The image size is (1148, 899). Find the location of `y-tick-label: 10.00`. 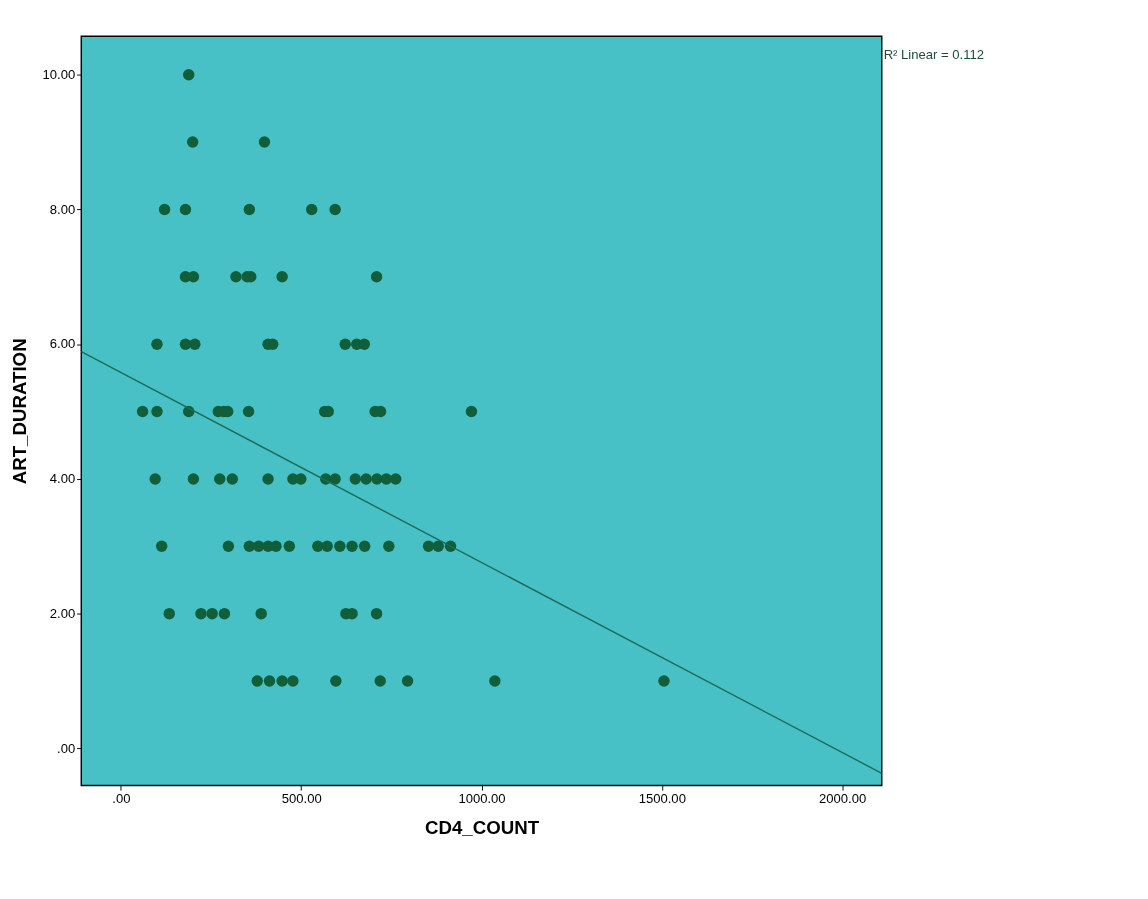

y-tick-label: 10.00 is located at coordinates (59, 74).